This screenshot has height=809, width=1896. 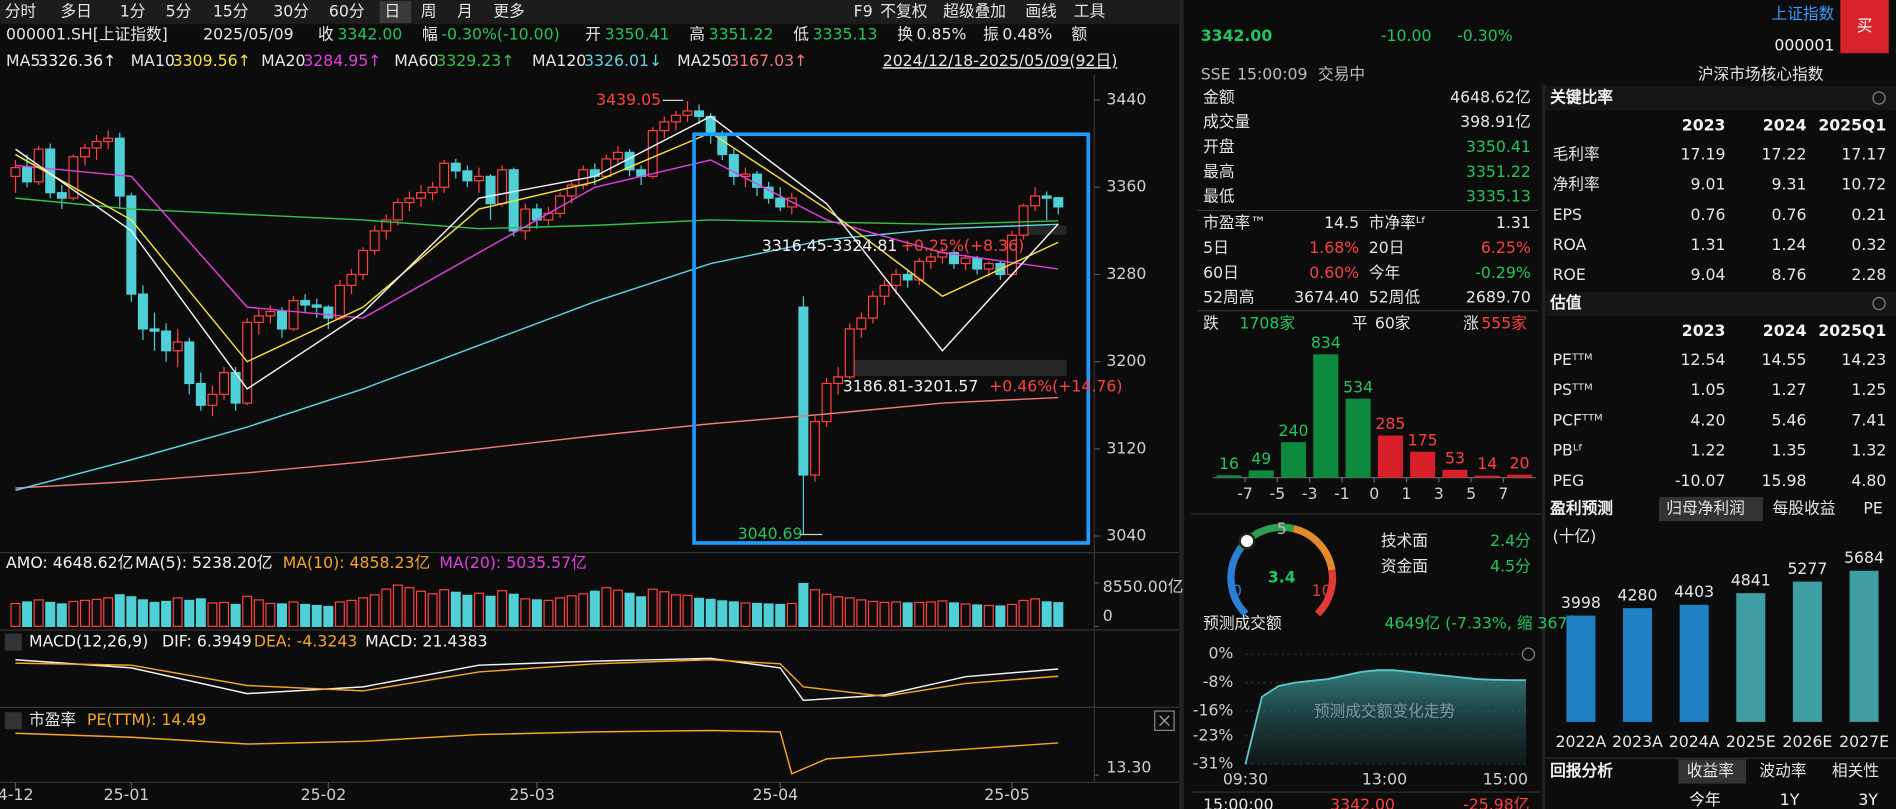 I want to click on x-tick-label: 2023A, so click(x=1637, y=741).